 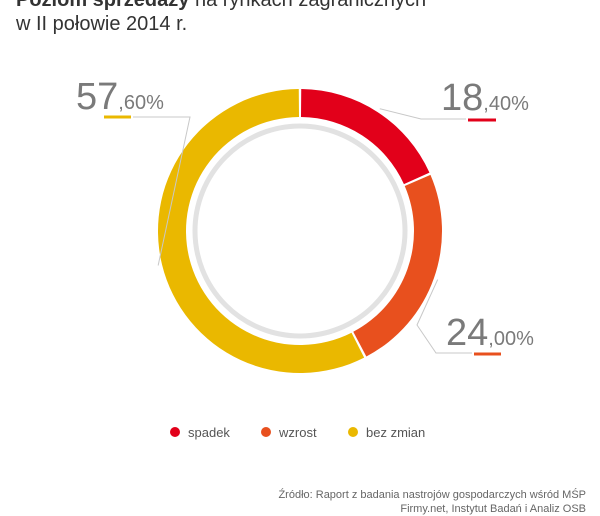 I want to click on value-label-dec: ,60%, so click(x=141, y=103).